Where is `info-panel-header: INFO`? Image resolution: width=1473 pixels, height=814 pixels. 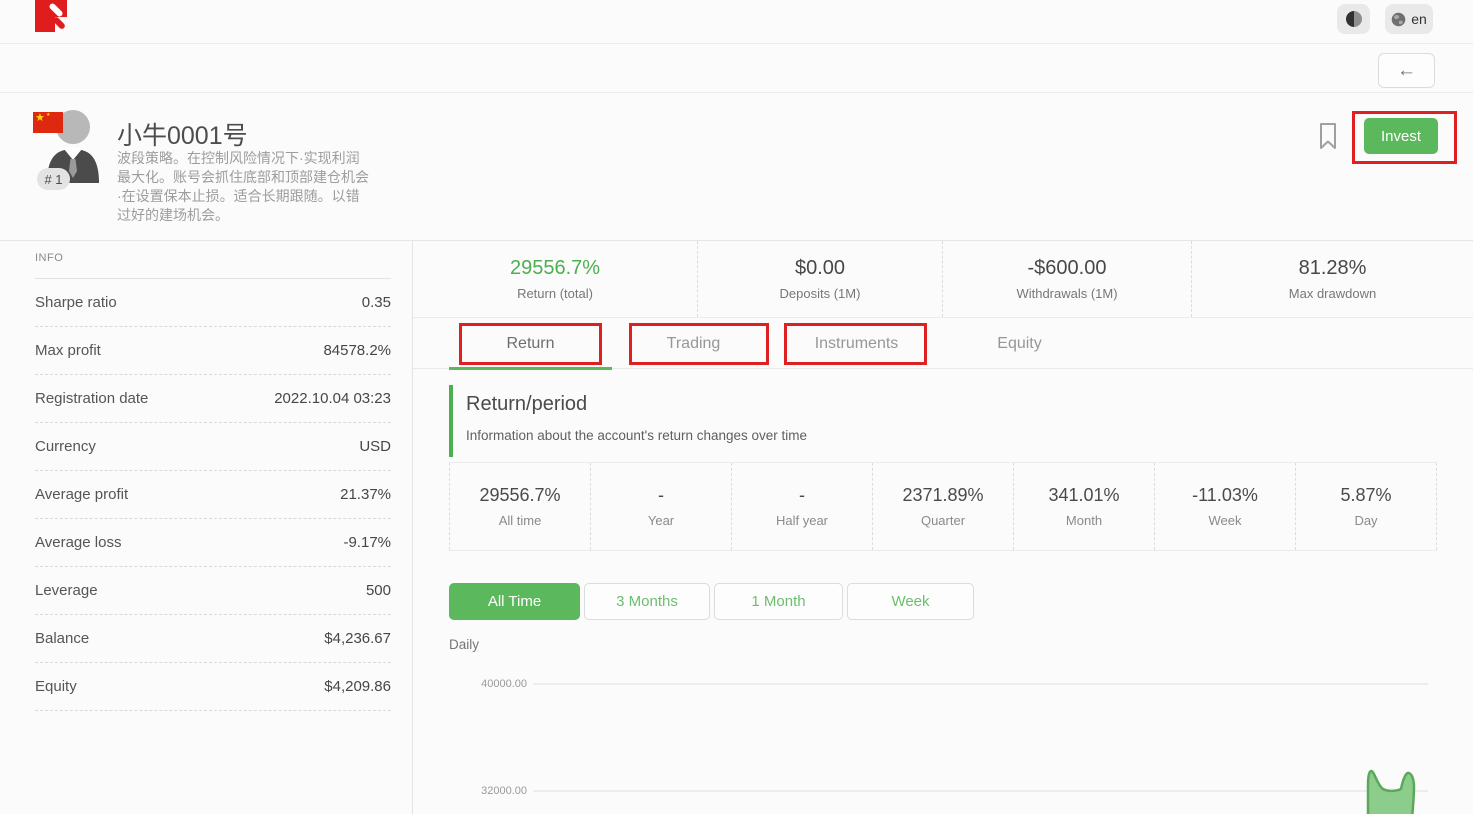 info-panel-header: INFO is located at coordinates (213, 265).